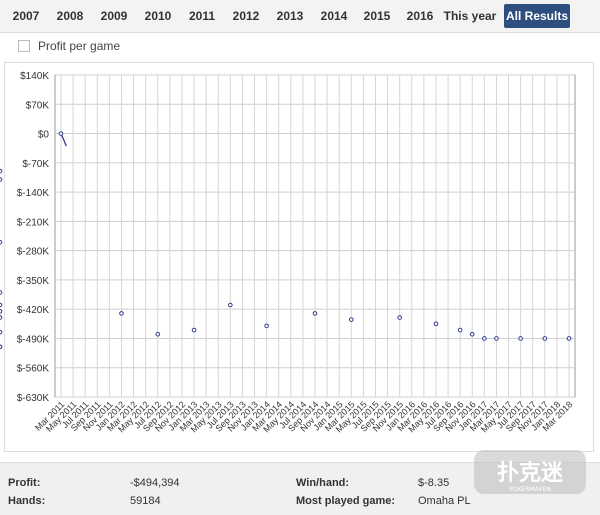 The image size is (600, 515). What do you see at coordinates (79, 45) in the screenshot?
I see `toggle-label: Profit per game` at bounding box center [79, 45].